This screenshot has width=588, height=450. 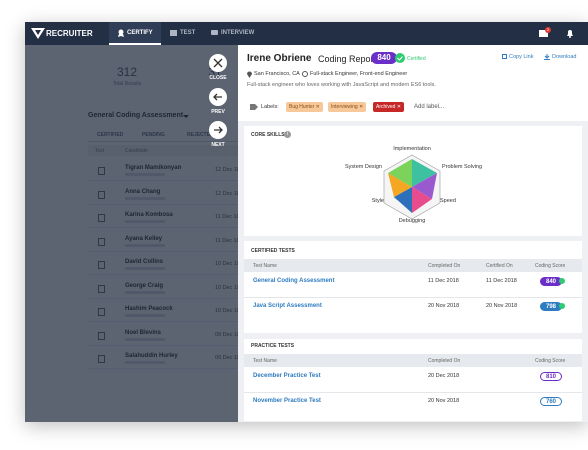 I want to click on test-name: Java Script Assessment, so click(x=287, y=306).